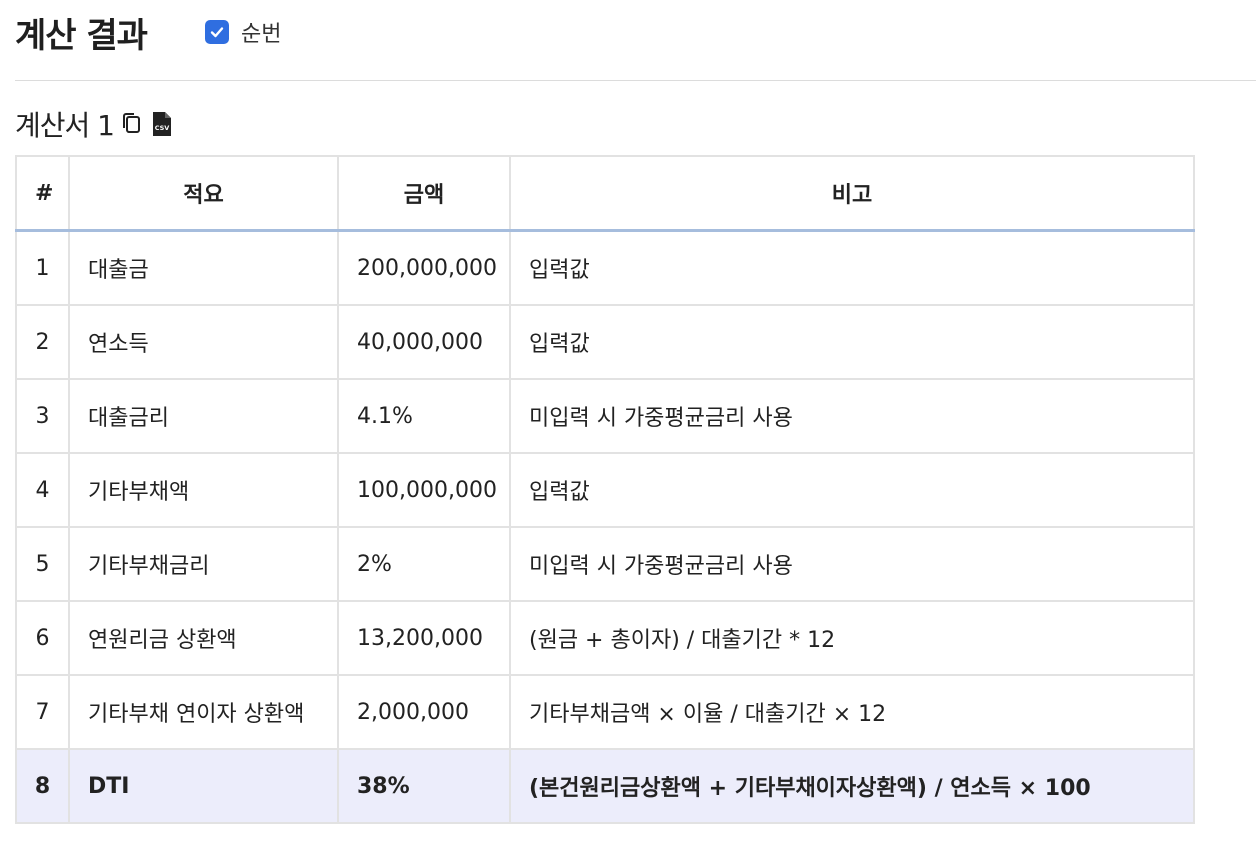 The width and height of the screenshot is (1256, 854). What do you see at coordinates (65, 125) in the screenshot?
I see `statement-title: 계산서 1` at bounding box center [65, 125].